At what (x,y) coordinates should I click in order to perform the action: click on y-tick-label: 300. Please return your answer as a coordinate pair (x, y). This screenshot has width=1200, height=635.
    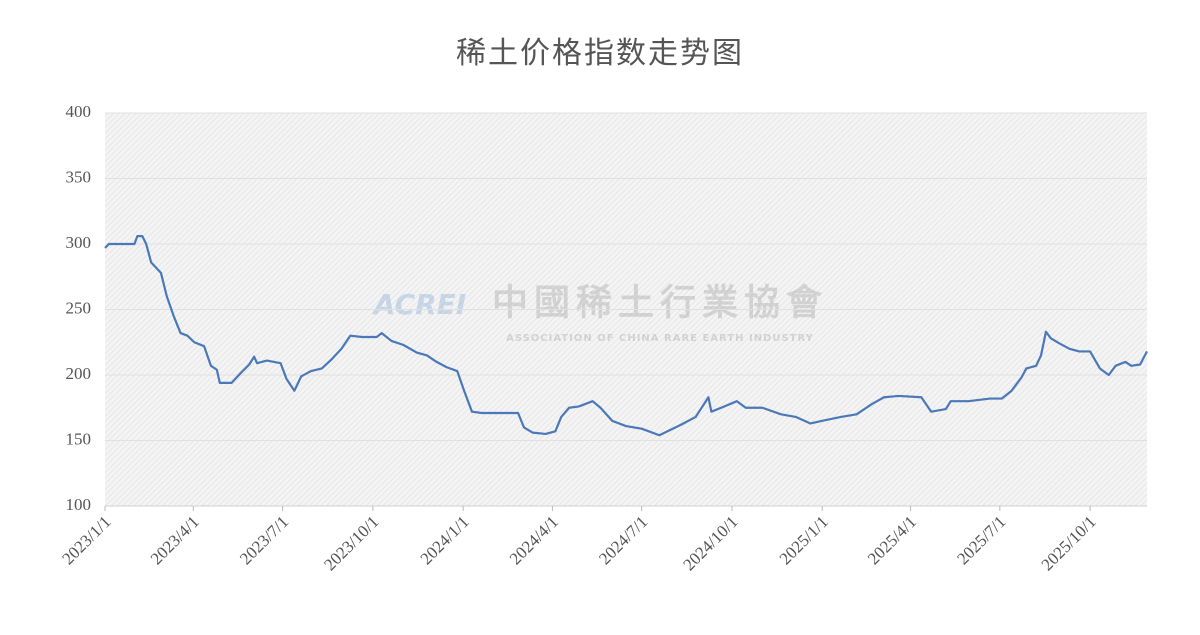
    Looking at the image, I should click on (79, 242).